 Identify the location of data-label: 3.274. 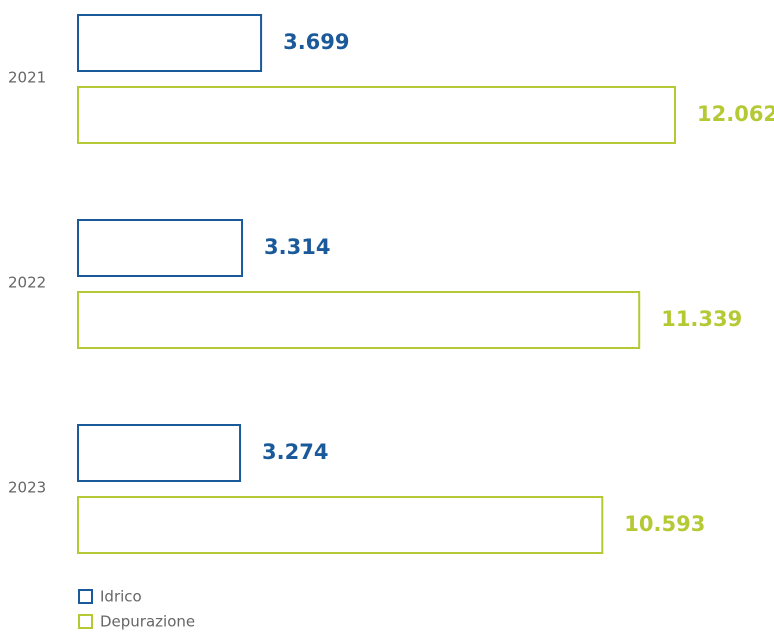
(295, 452).